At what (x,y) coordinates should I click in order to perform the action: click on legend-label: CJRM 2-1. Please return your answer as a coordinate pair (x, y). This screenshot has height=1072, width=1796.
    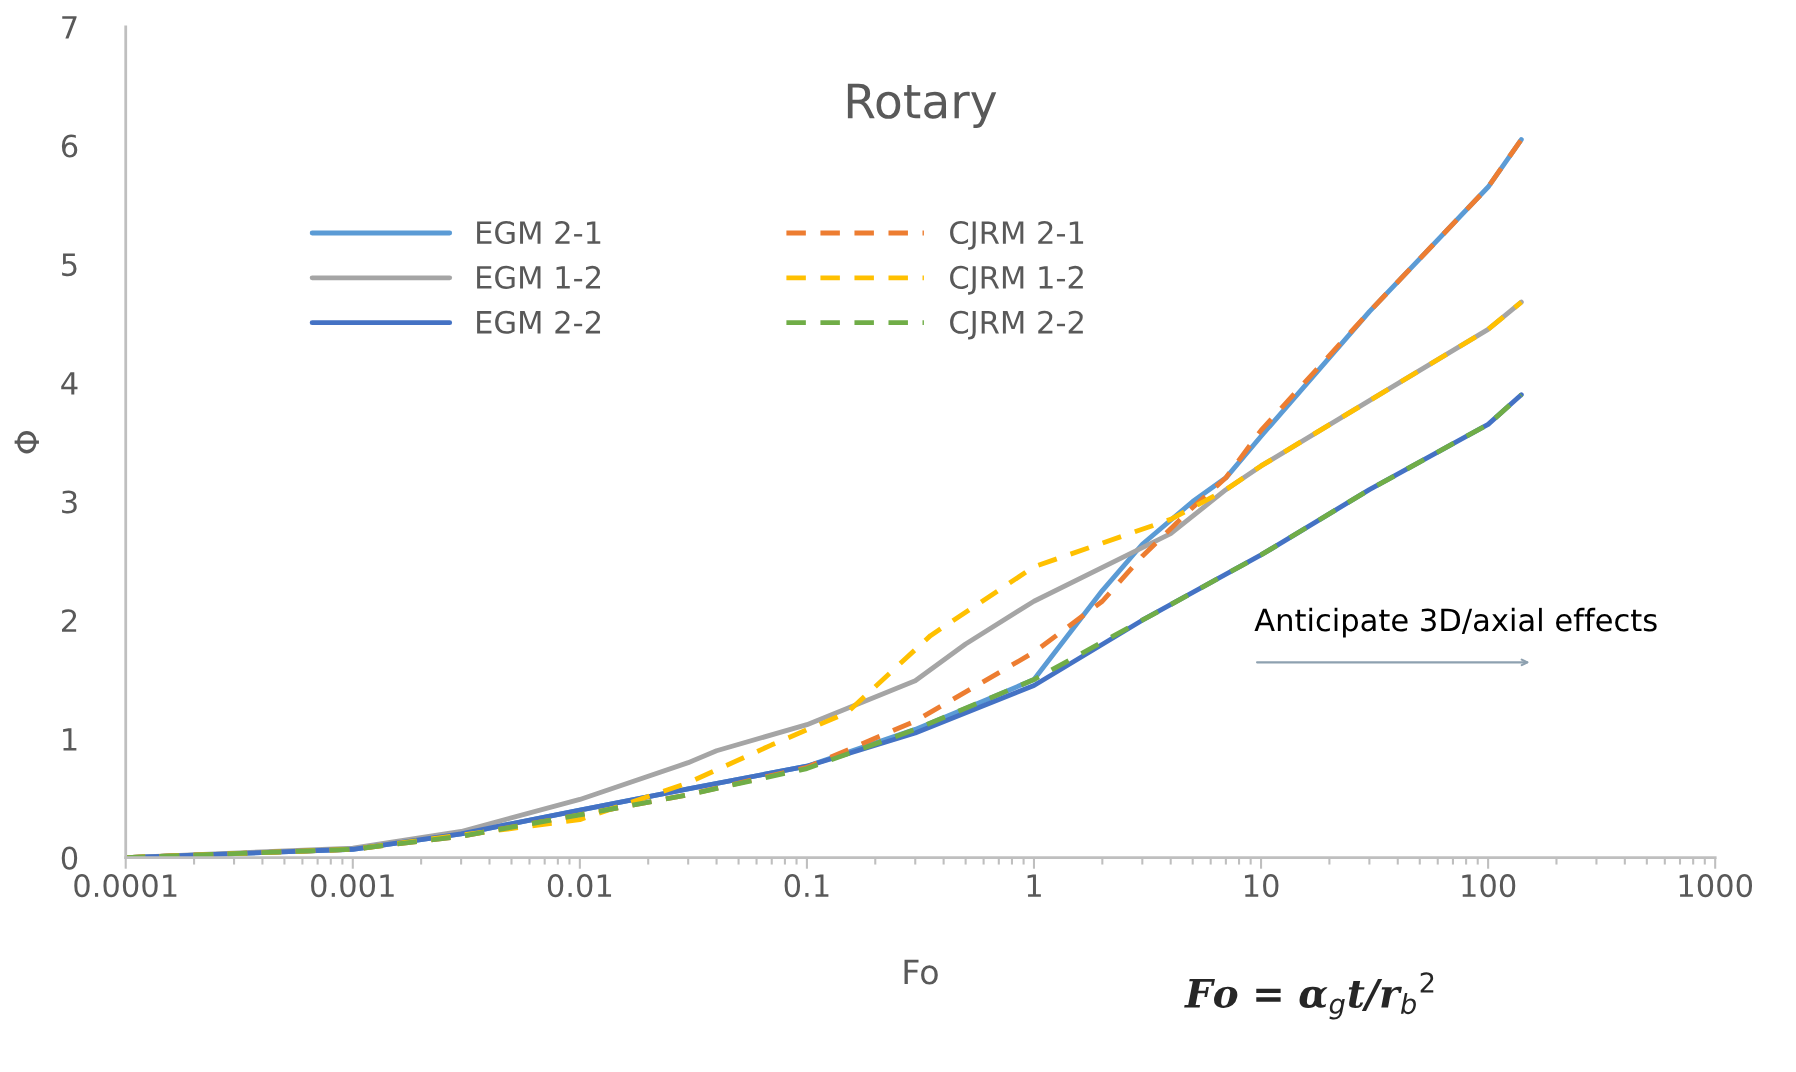
    Looking at the image, I should click on (1017, 235).